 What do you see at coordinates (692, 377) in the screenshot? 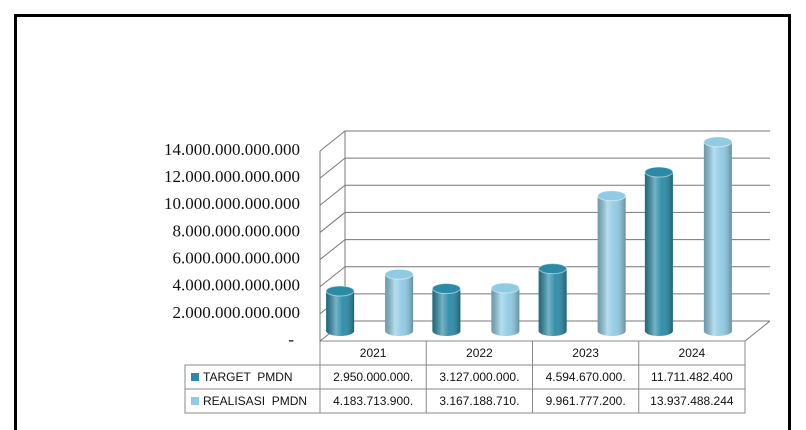
I see `data-label: 11.711.482.400` at bounding box center [692, 377].